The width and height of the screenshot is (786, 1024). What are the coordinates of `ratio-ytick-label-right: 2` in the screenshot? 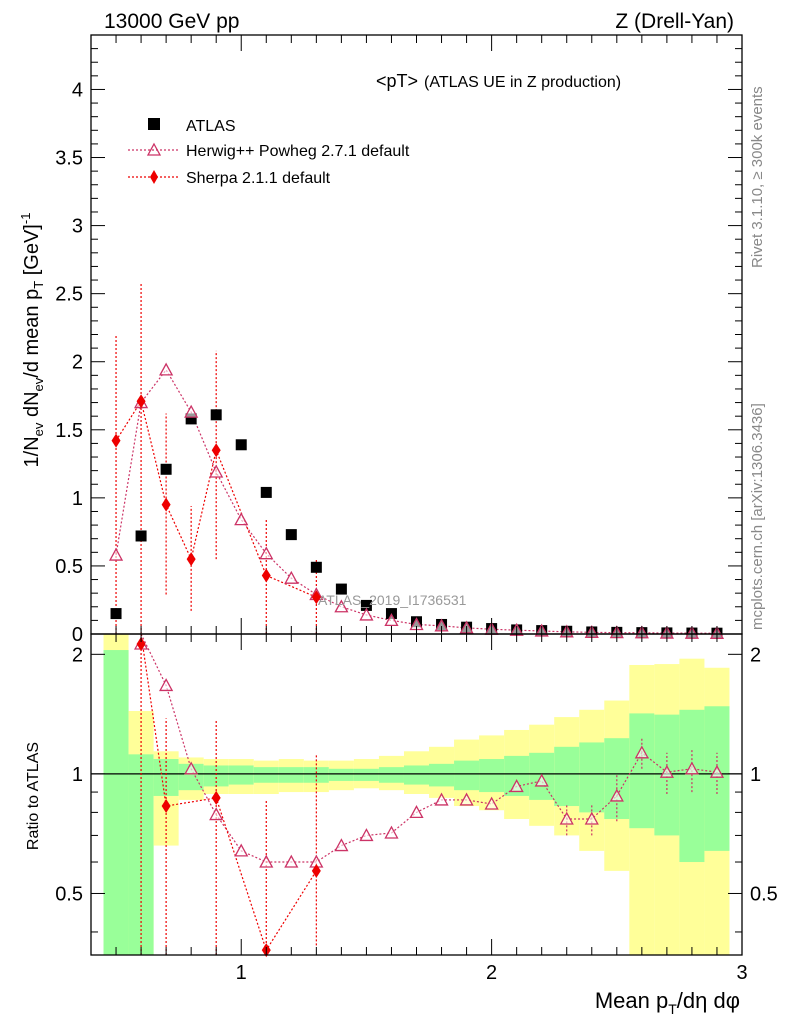 It's located at (755, 655).